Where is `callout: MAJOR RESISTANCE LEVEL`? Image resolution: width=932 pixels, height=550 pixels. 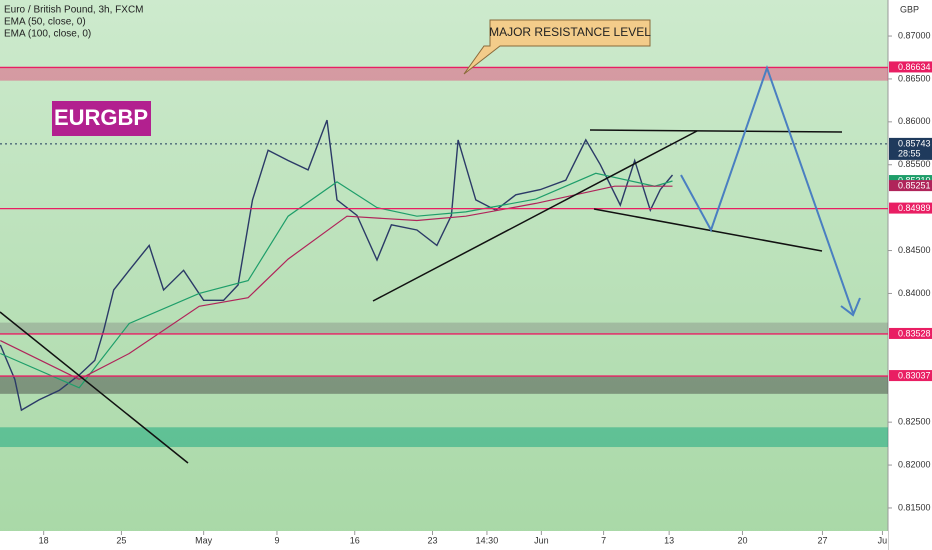 callout: MAJOR RESISTANCE LEVEL is located at coordinates (557, 47).